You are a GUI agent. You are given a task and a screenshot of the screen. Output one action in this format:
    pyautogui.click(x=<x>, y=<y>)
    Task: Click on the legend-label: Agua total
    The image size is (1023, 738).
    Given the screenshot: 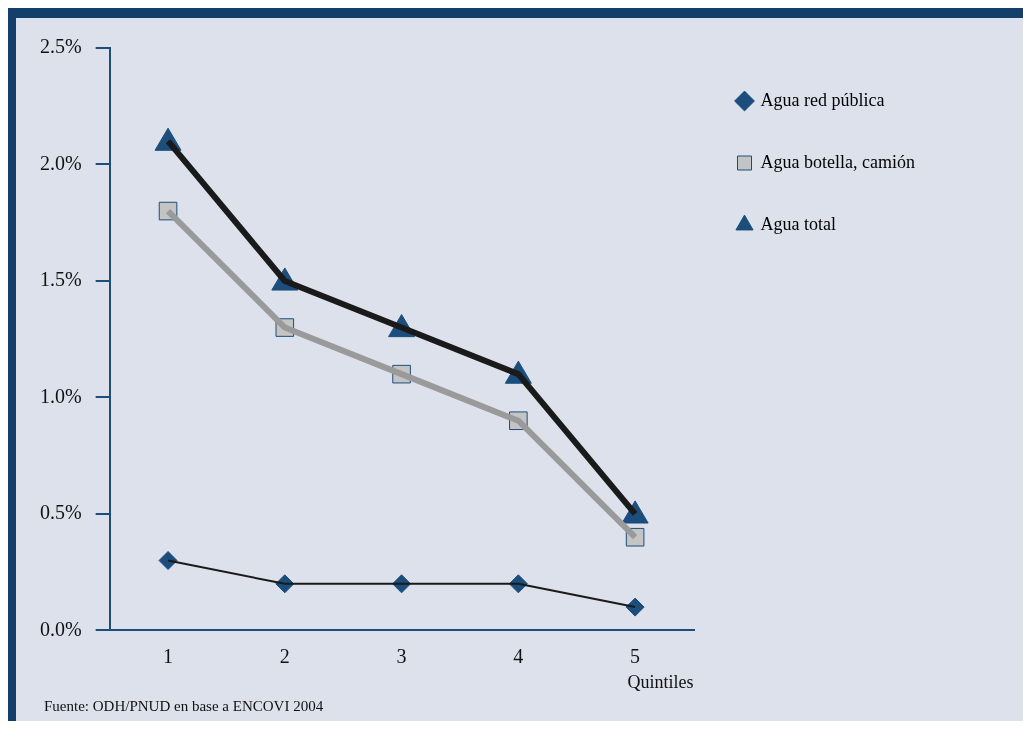 What is the action you would take?
    pyautogui.click(x=798, y=223)
    